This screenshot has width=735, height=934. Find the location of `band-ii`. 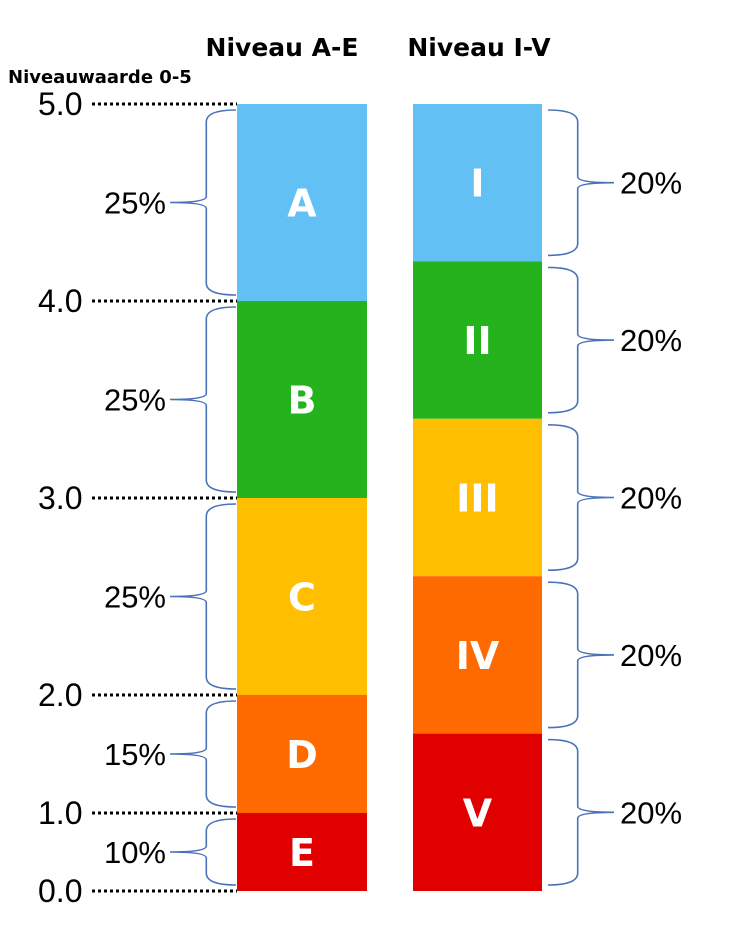

band-ii is located at coordinates (477, 340).